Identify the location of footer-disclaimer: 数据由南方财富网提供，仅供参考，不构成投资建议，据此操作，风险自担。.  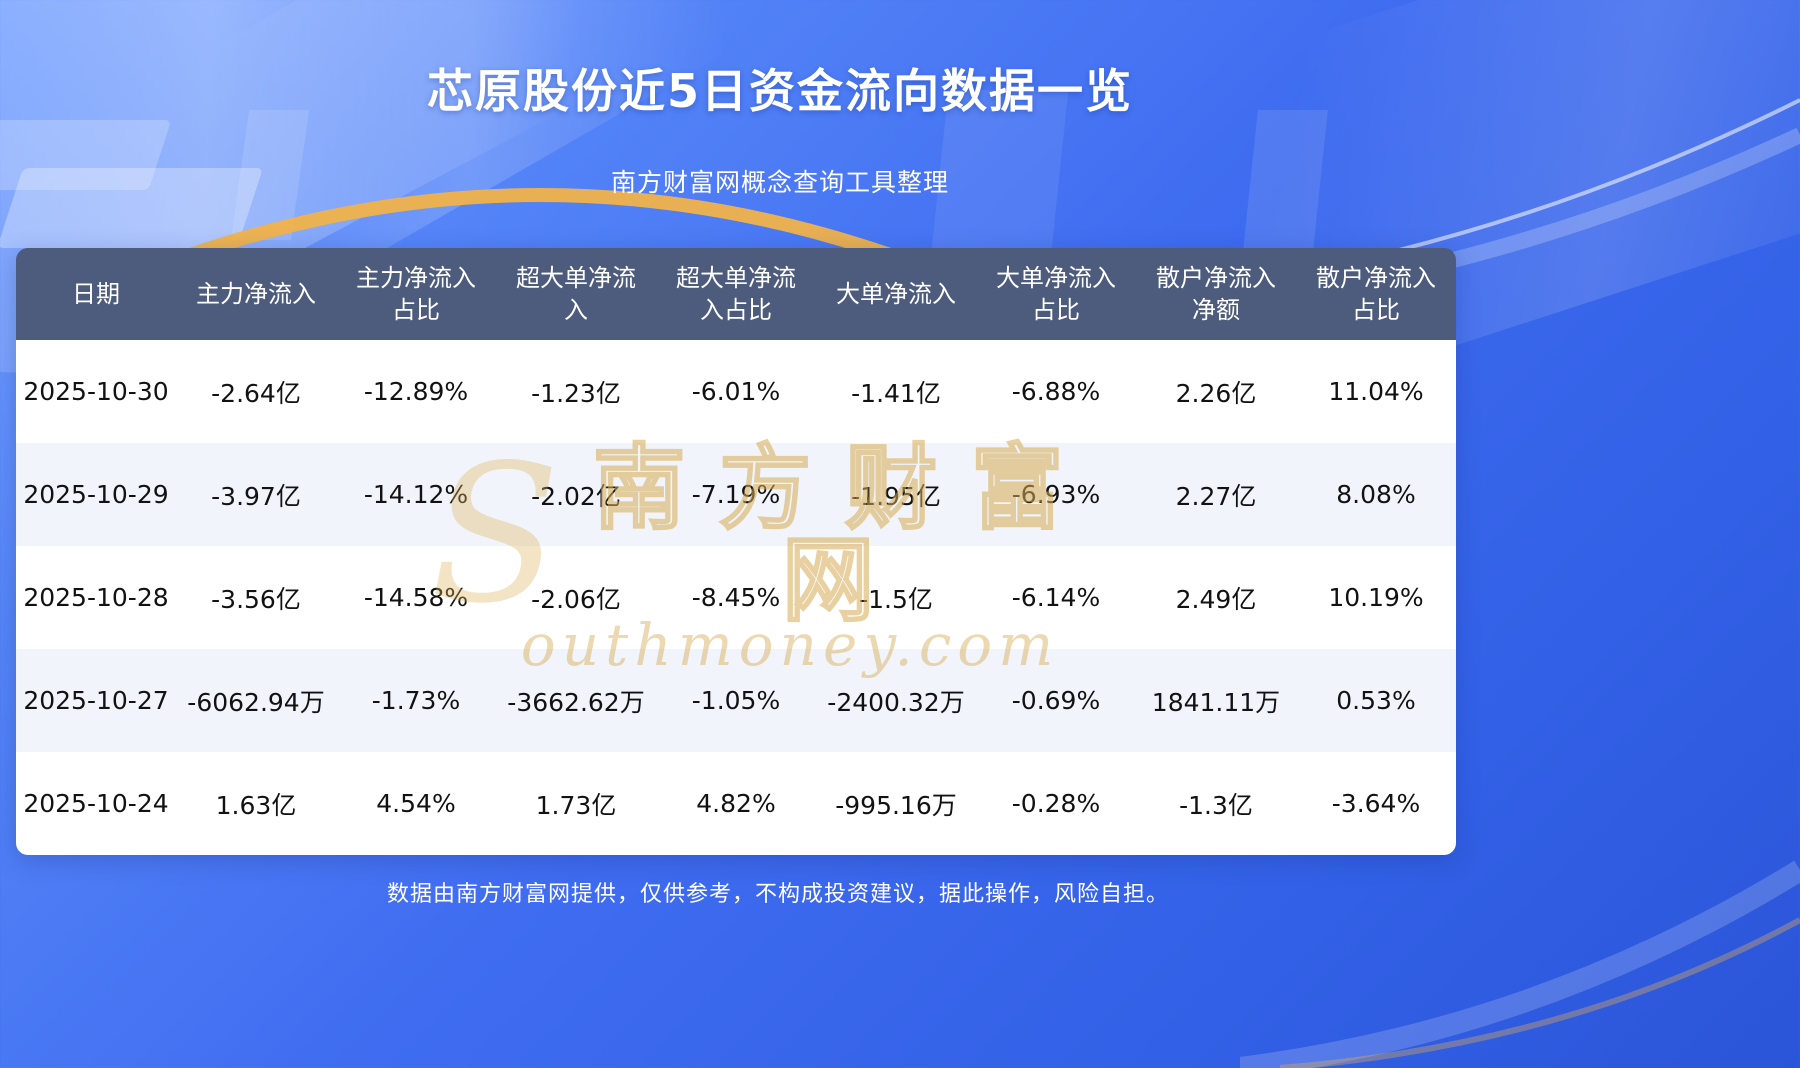
(777, 894).